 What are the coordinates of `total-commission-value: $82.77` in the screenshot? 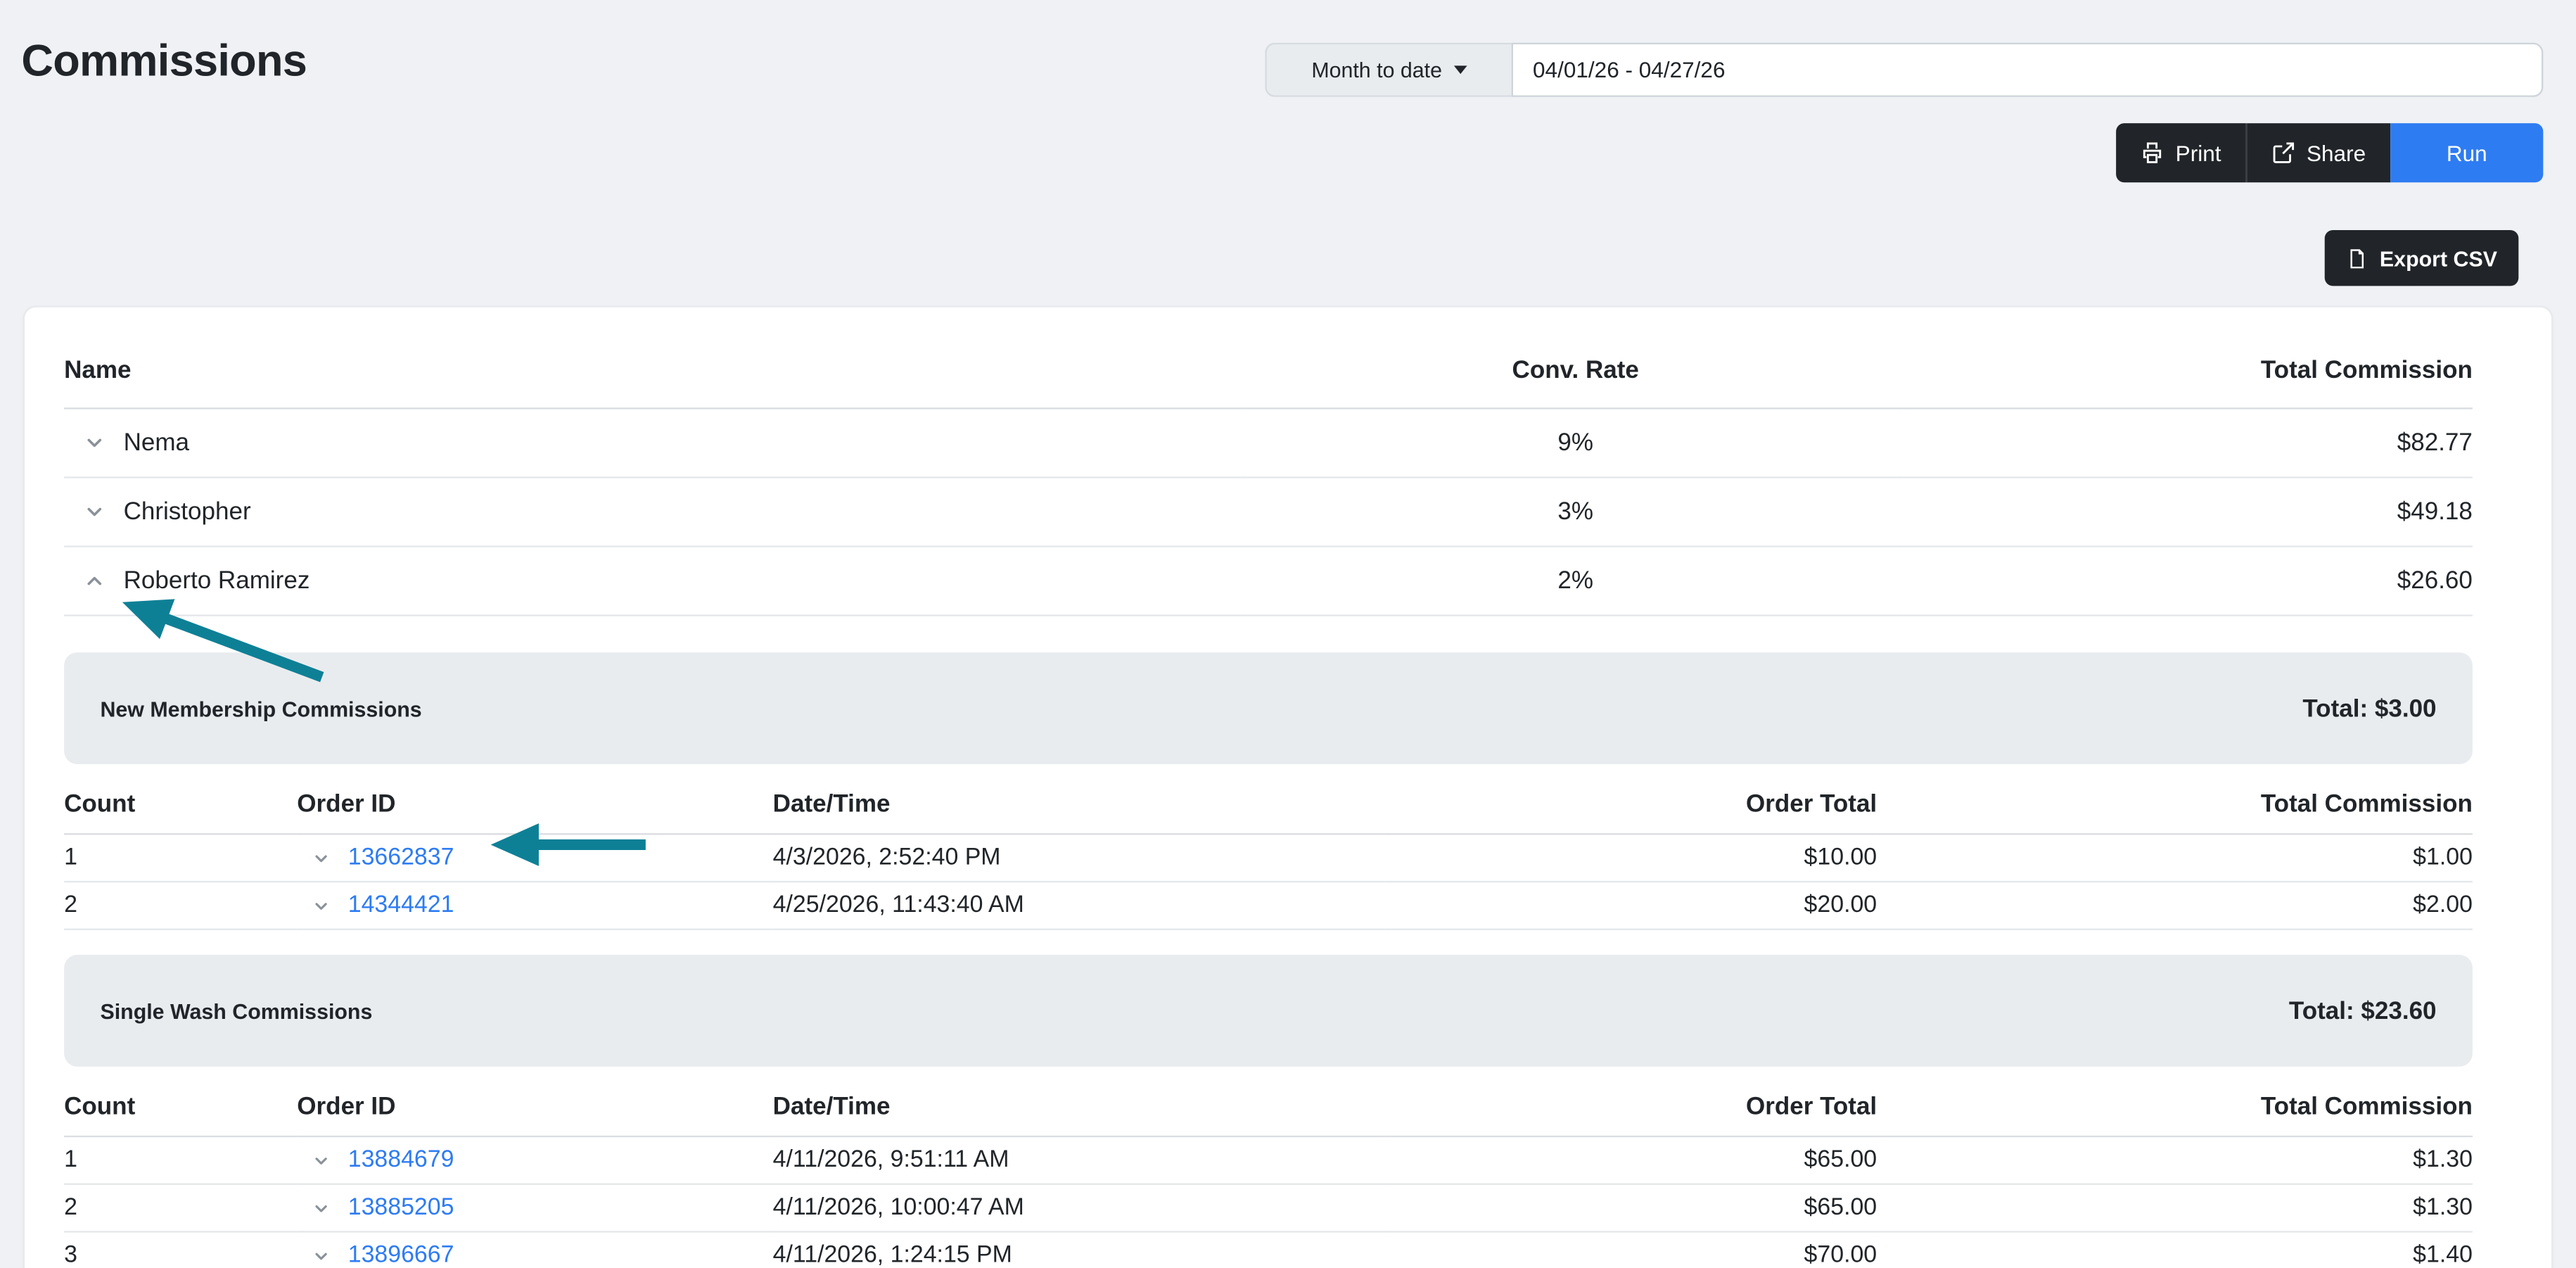 It's located at (2188, 443).